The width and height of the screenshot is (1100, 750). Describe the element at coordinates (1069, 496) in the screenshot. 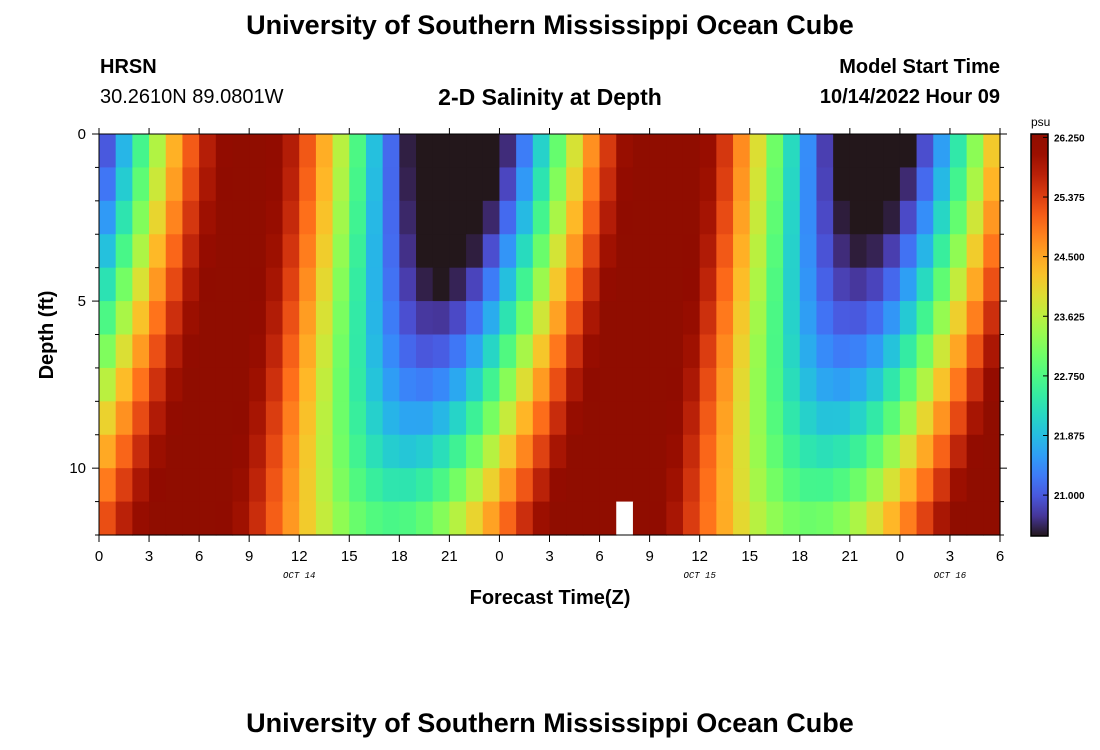

I see `colorbar-tick-label: 21.000` at that location.